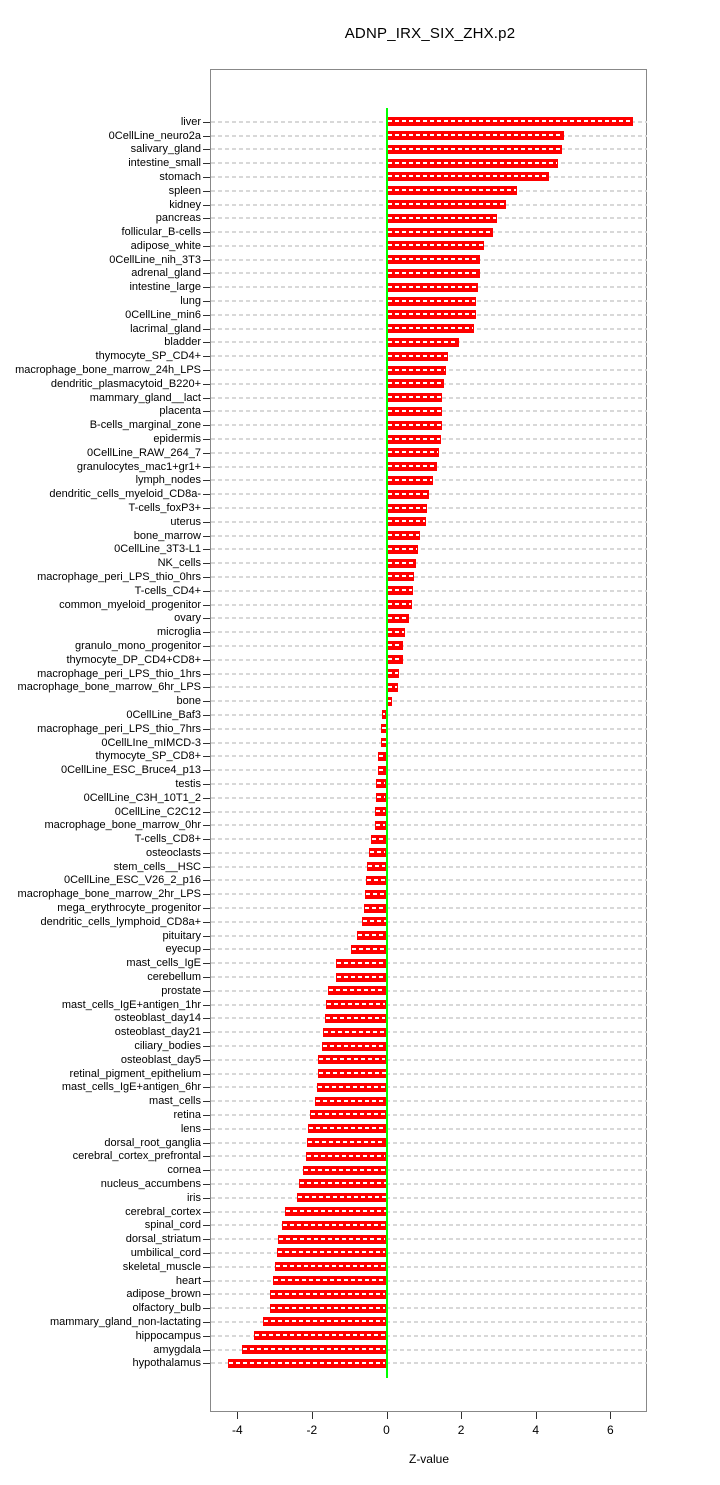  What do you see at coordinates (163, 1211) in the screenshot?
I see `category-label: cerebral_cortex` at bounding box center [163, 1211].